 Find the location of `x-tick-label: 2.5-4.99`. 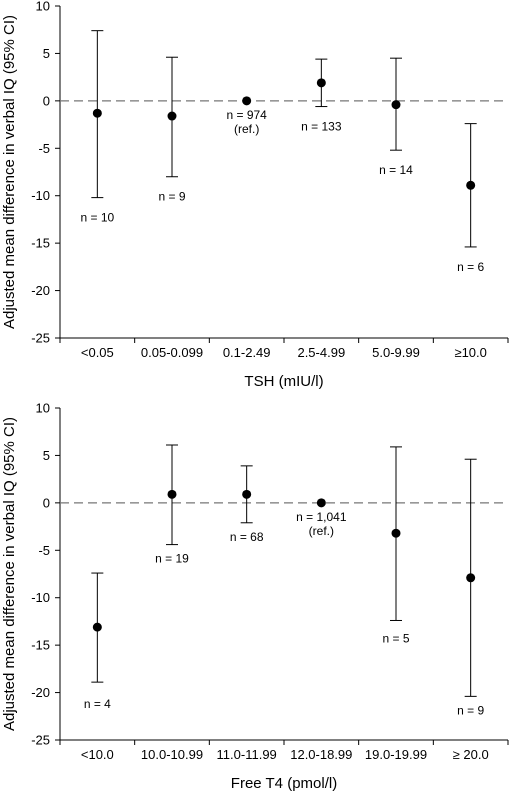

x-tick-label: 2.5-4.99 is located at coordinates (321, 352).